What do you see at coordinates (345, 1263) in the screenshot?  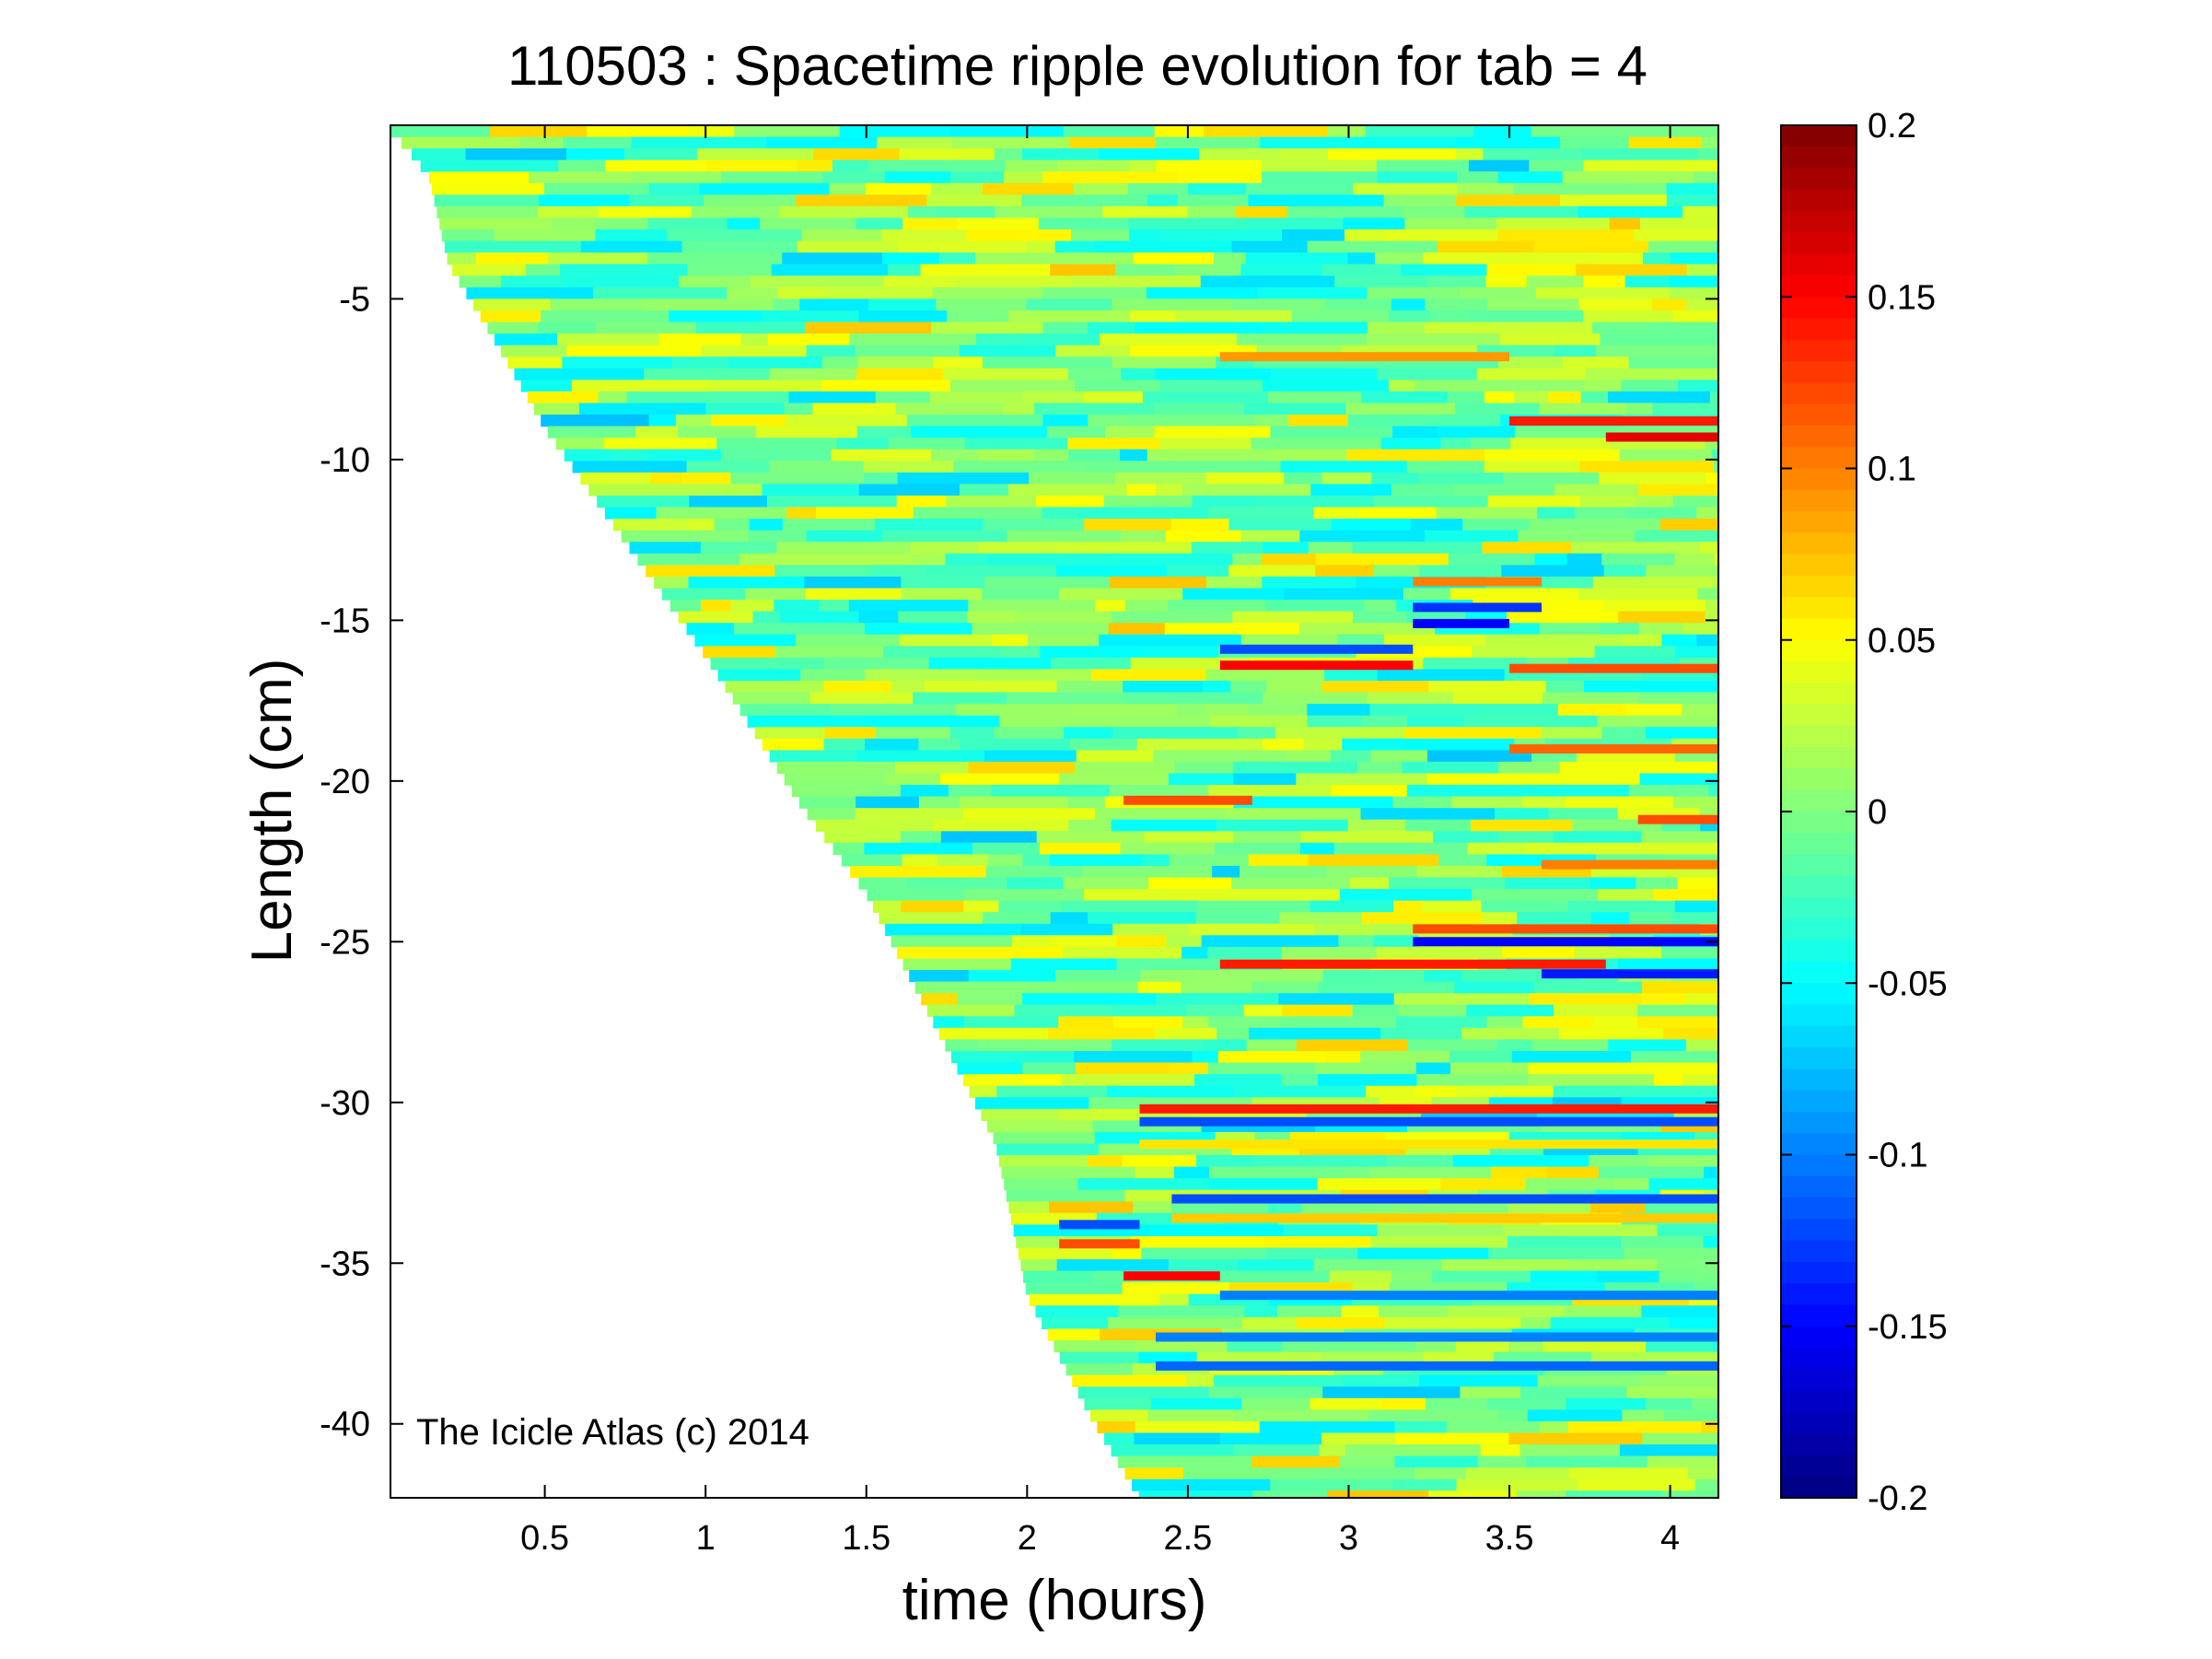 I see `y-tick-label: -35` at bounding box center [345, 1263].